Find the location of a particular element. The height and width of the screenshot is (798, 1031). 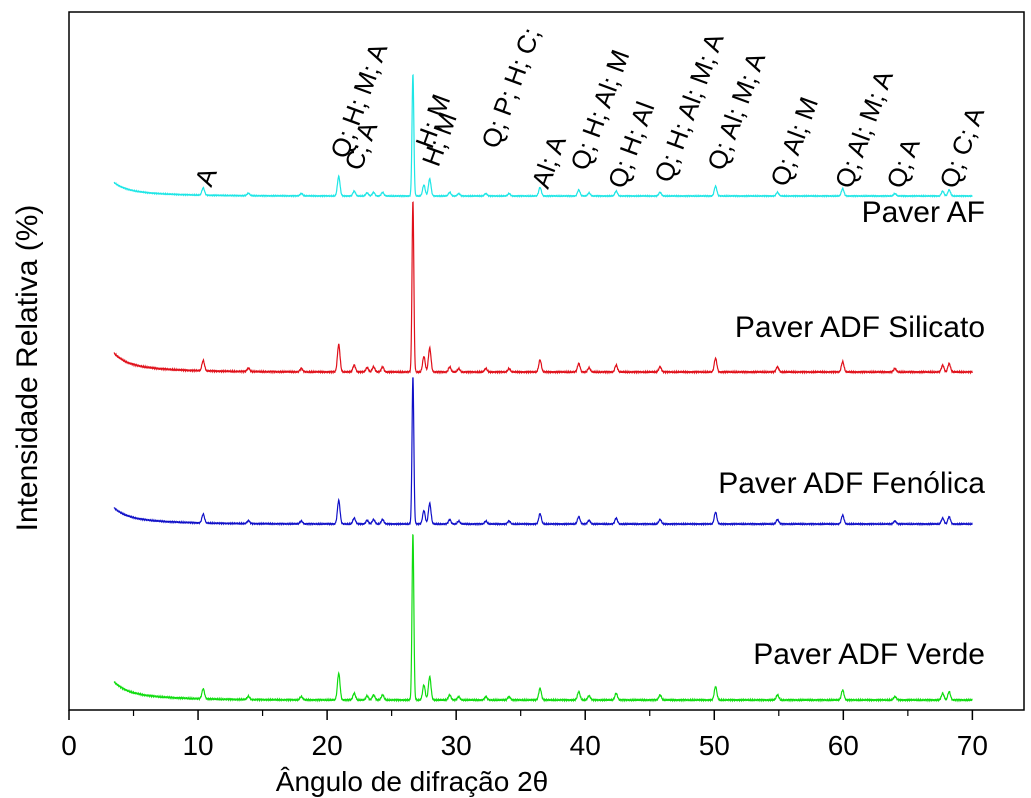

series-label: Paver ADF Fenólica is located at coordinates (851, 483).